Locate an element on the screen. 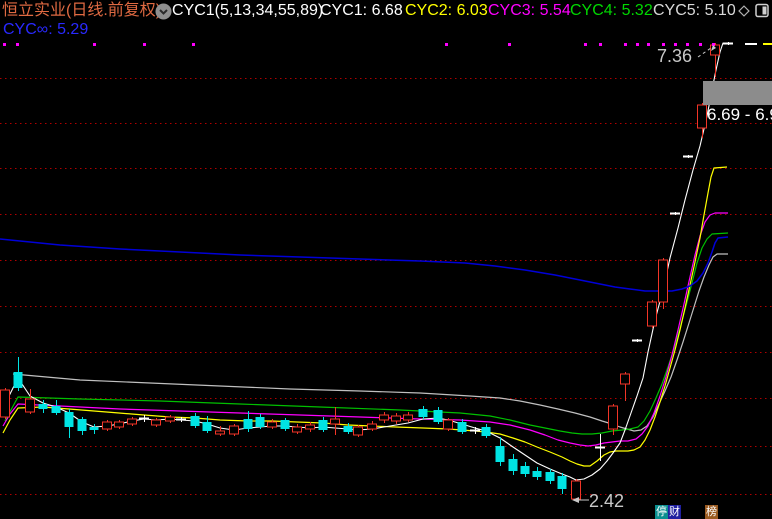  price-range-box is located at coordinates (737, 93).